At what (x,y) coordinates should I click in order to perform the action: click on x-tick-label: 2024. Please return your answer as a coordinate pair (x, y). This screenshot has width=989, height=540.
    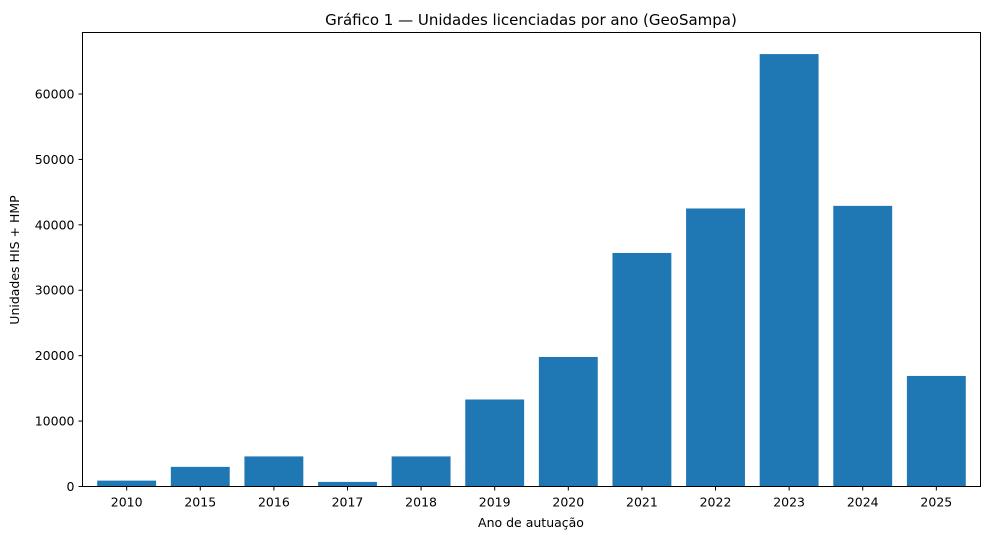
    Looking at the image, I should click on (863, 502).